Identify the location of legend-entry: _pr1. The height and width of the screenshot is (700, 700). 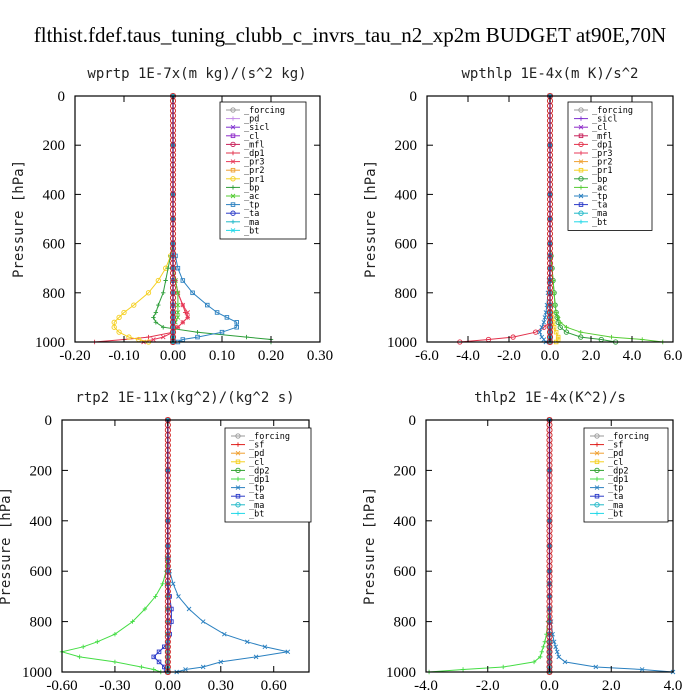
(245, 180).